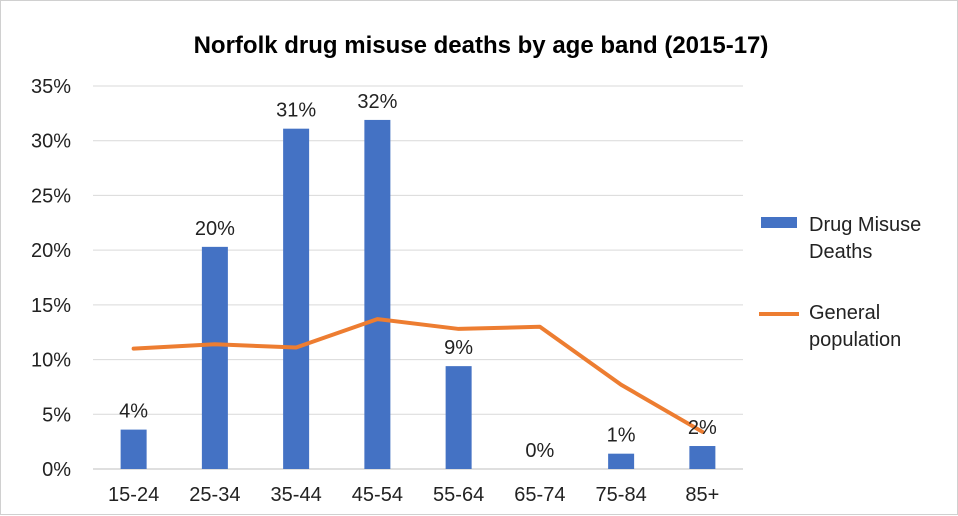  What do you see at coordinates (840, 282) in the screenshot?
I see `legend: Drug Misuse Deaths General population` at bounding box center [840, 282].